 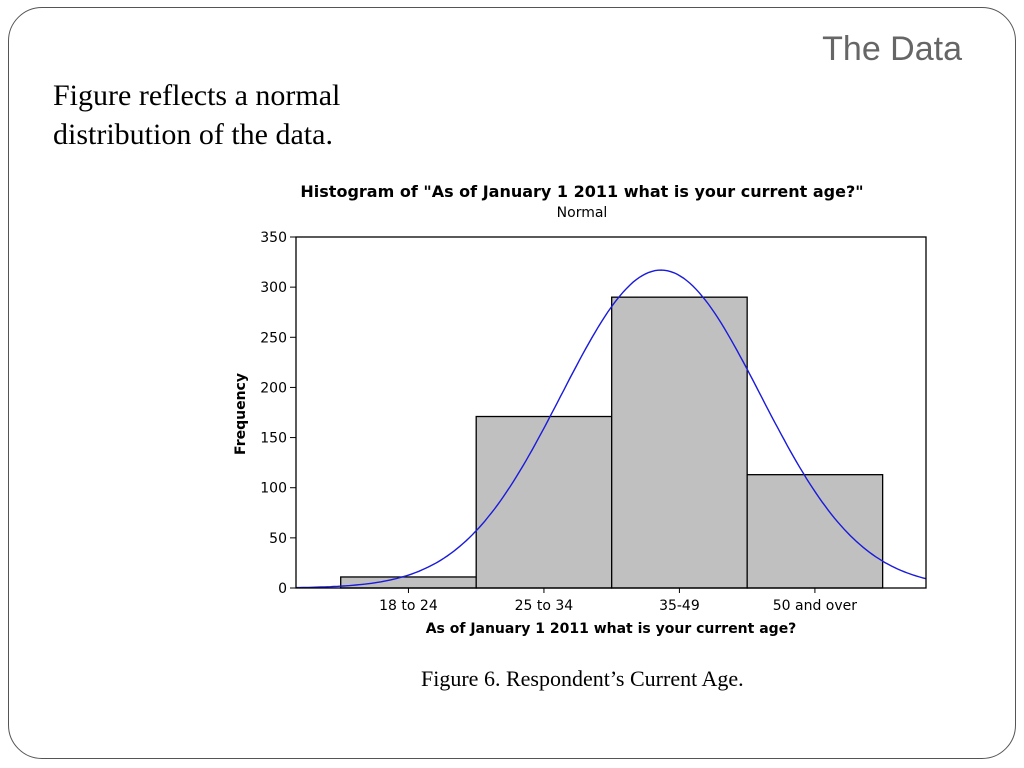 What do you see at coordinates (273, 388) in the screenshot?
I see `y-tick-label: 200` at bounding box center [273, 388].